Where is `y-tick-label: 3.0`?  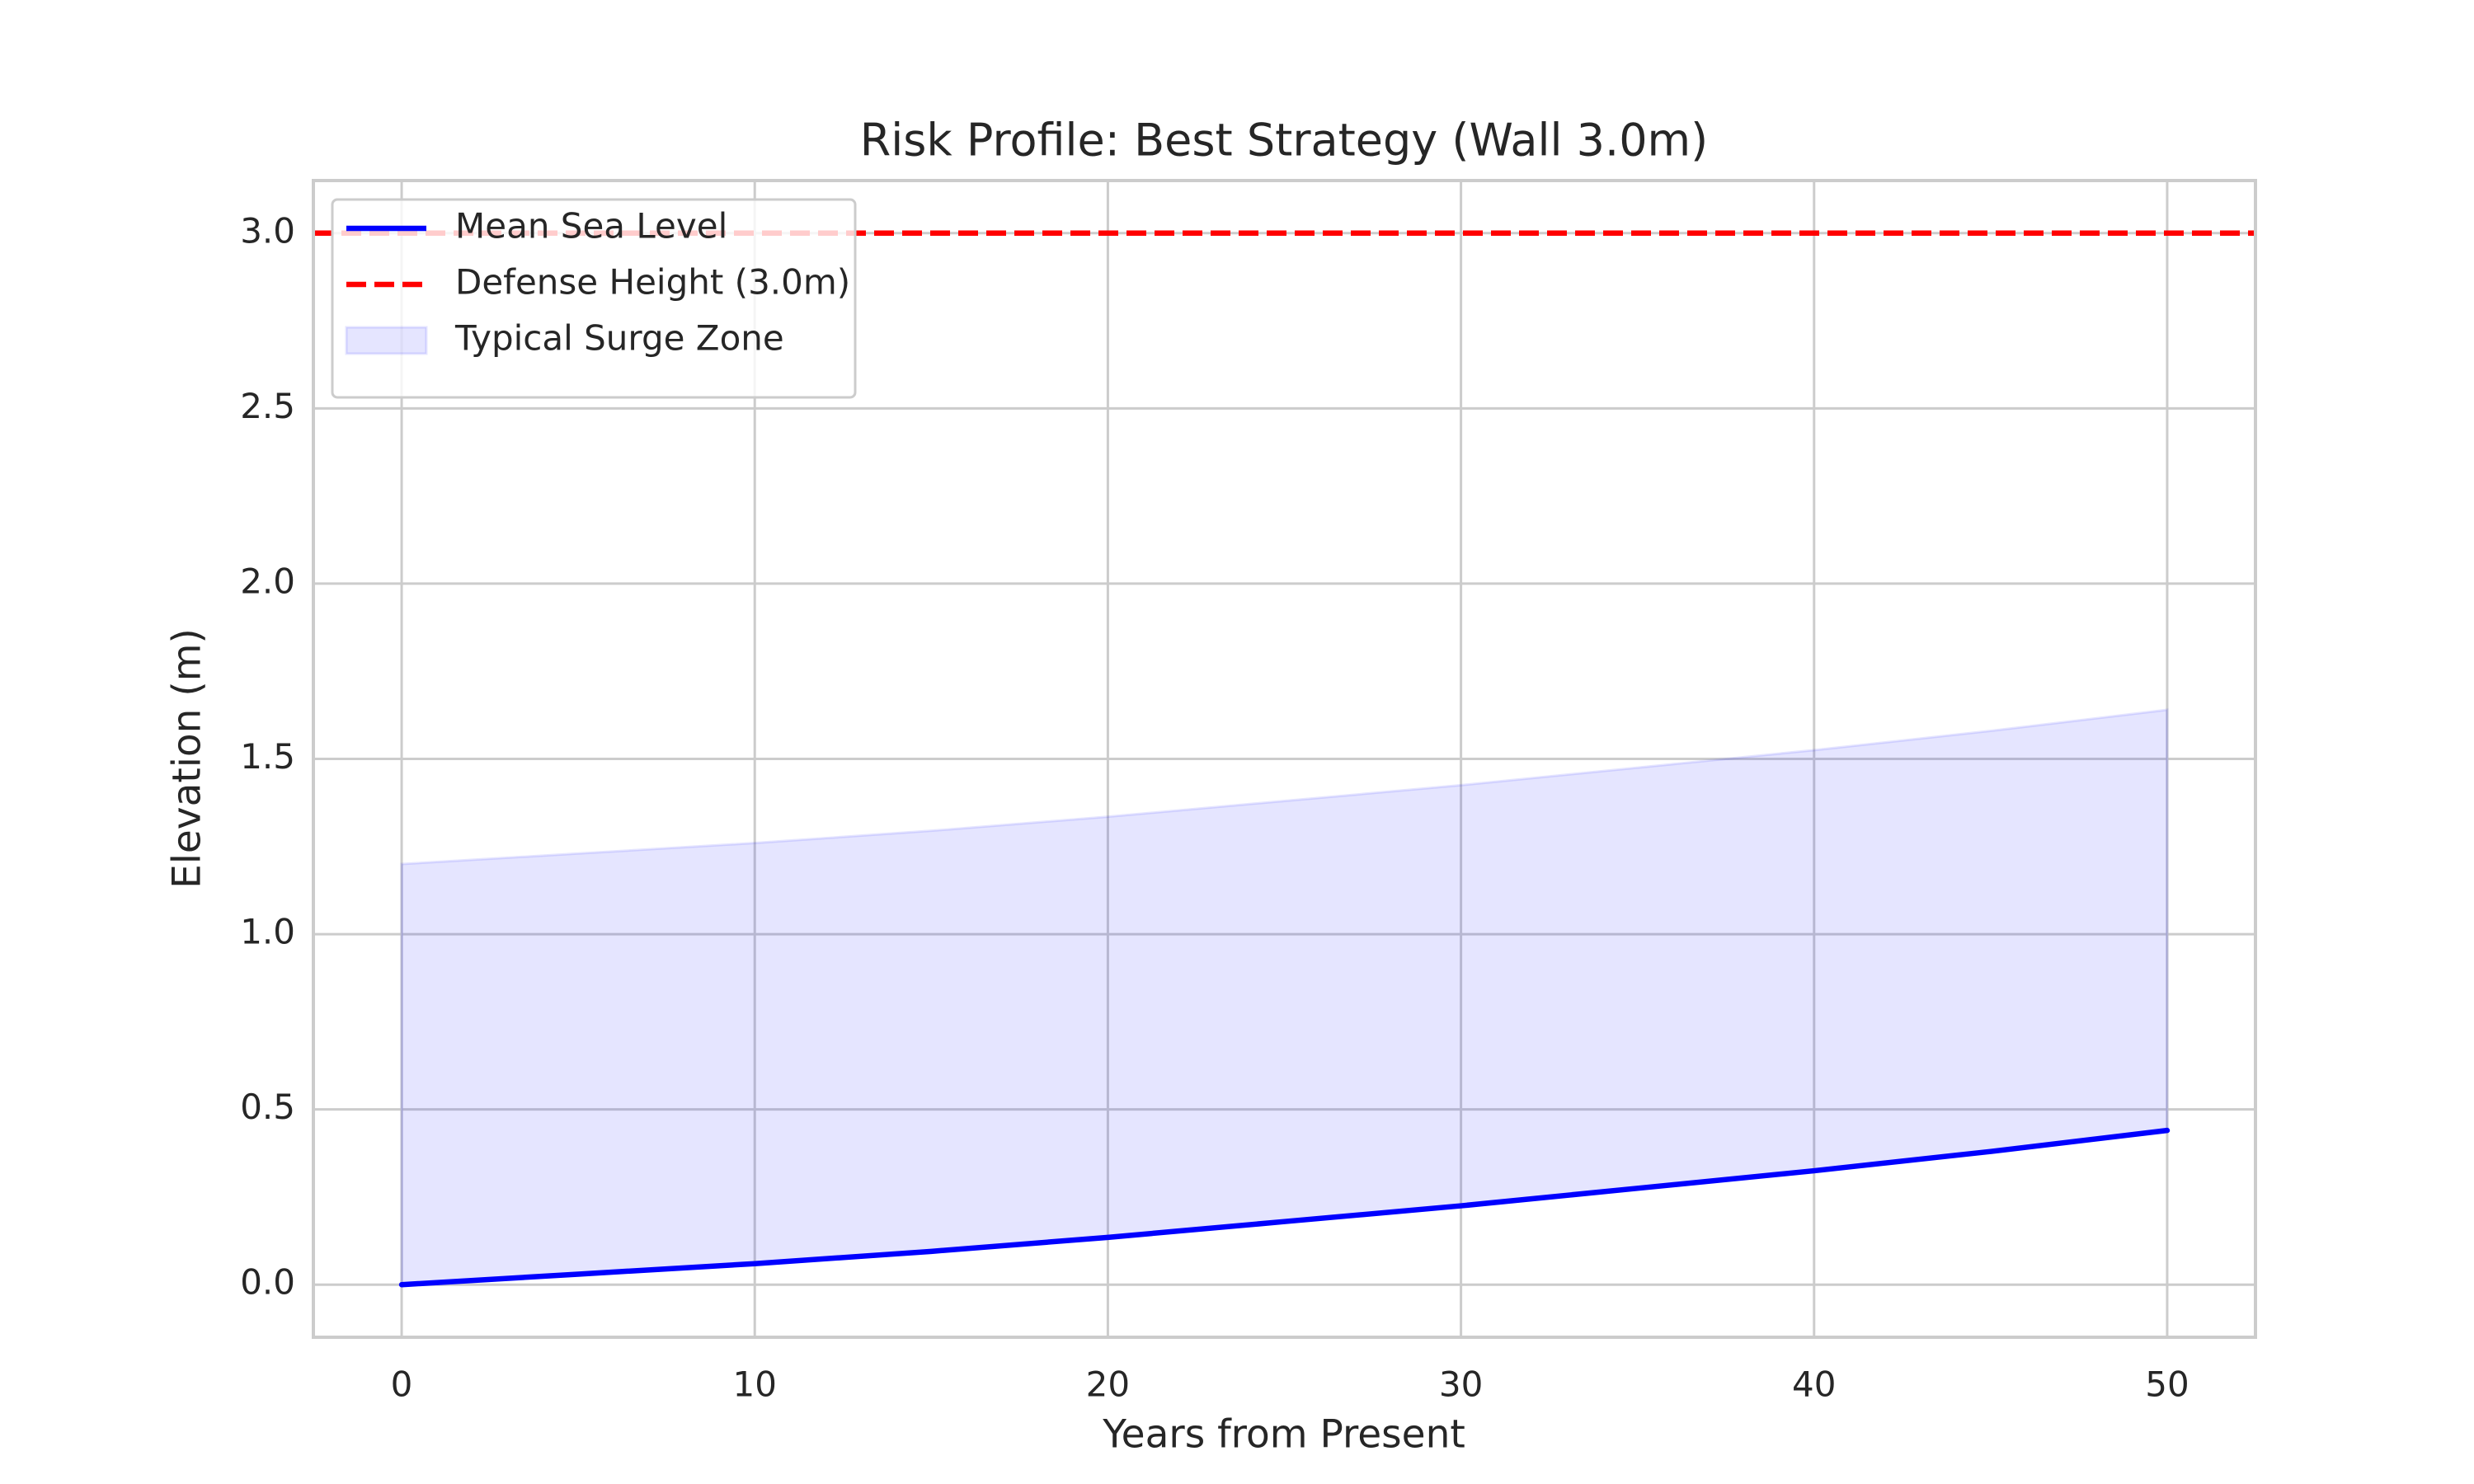
y-tick-label: 3.0 is located at coordinates (267, 230).